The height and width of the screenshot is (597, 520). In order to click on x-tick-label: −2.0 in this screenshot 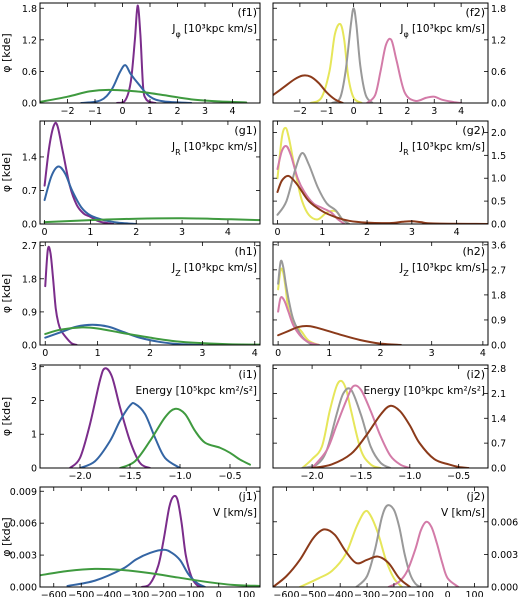, I will do `click(79, 476)`.